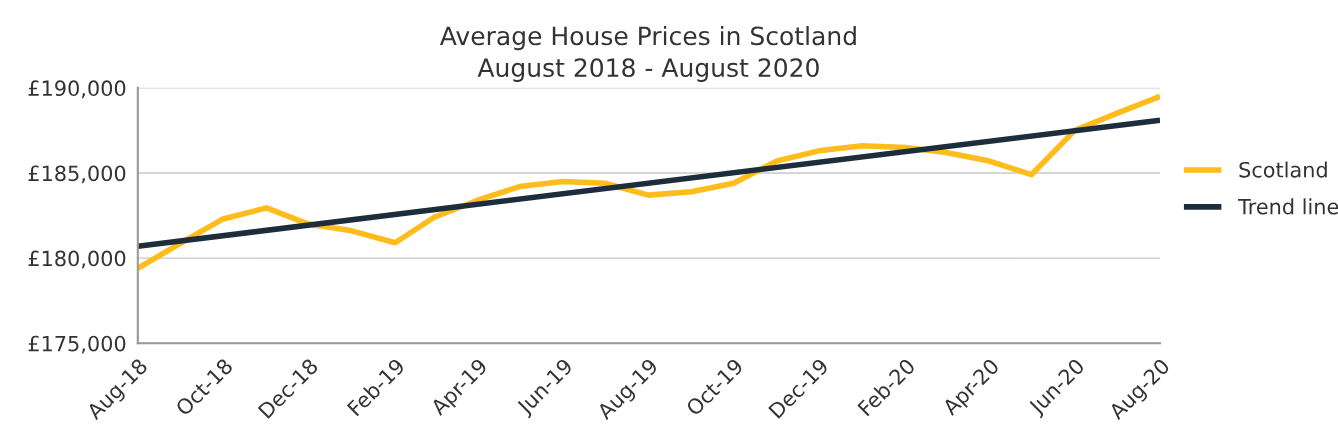 The height and width of the screenshot is (435, 1338). I want to click on y-tick-label: £175,000, so click(77, 344).